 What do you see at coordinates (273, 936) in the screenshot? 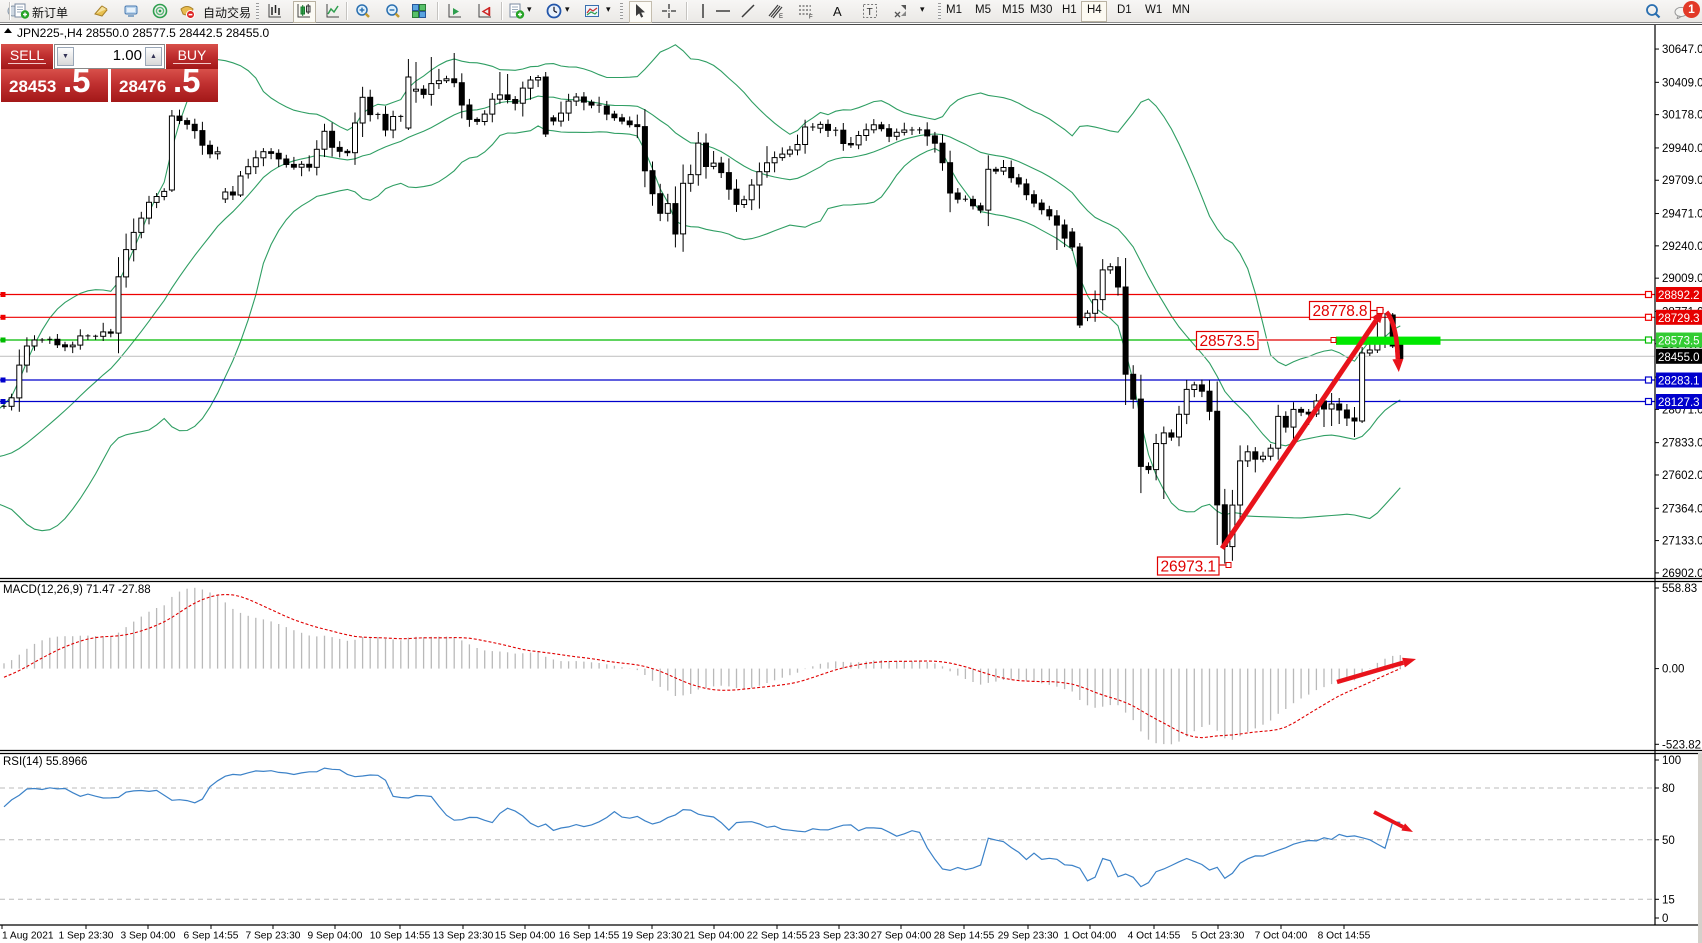
I see `svg-text: 7 Sep 23:30` at bounding box center [273, 936].